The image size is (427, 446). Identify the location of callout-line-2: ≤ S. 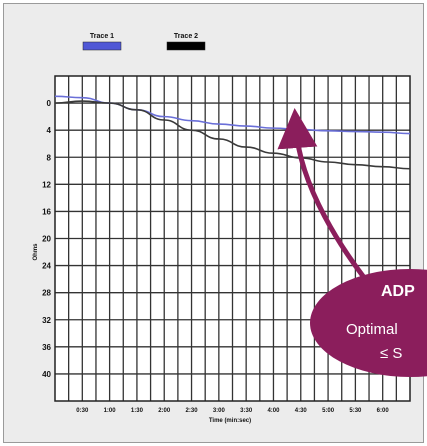
(391, 353).